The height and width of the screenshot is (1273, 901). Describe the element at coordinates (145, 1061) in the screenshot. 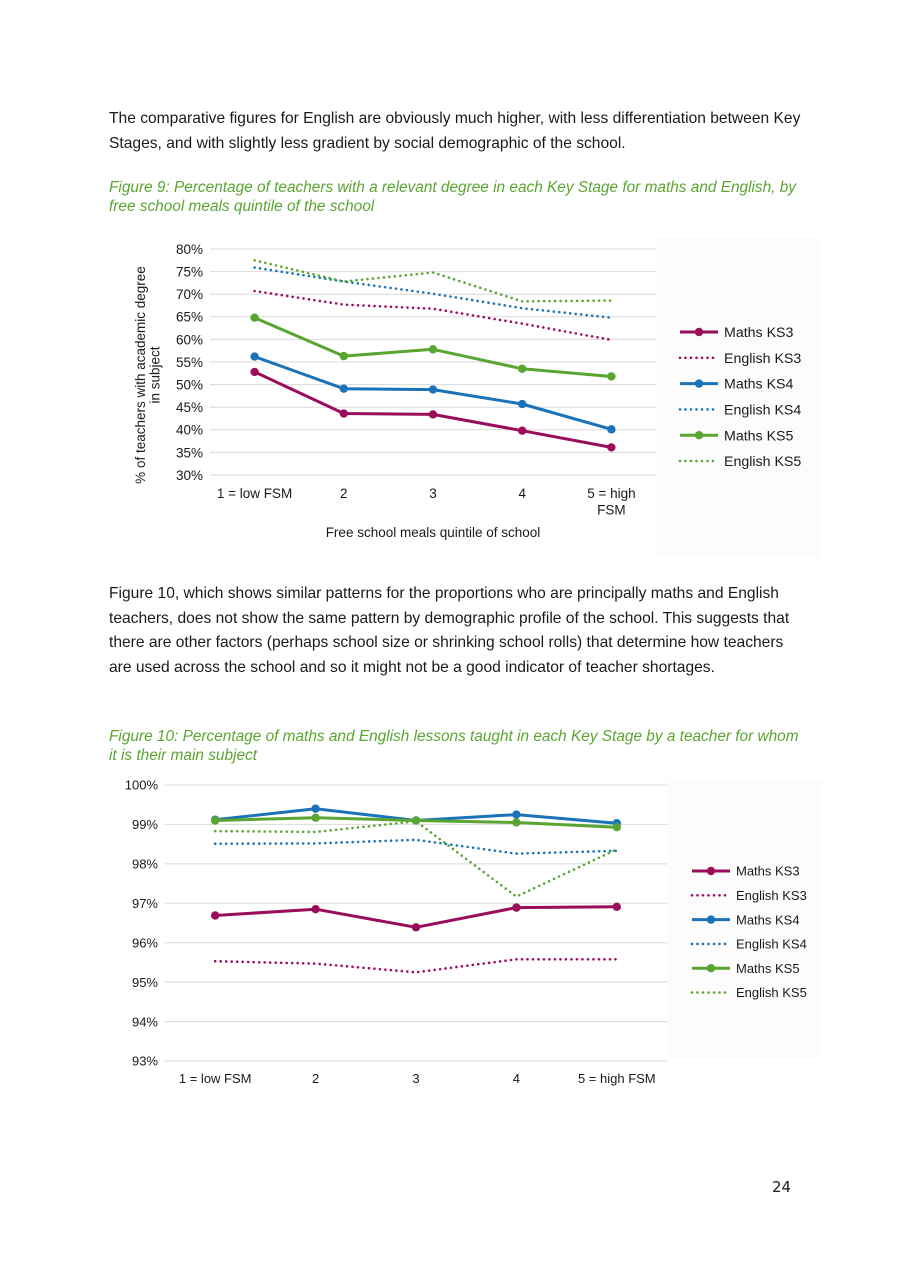

I see `y-tick-label: 93%` at that location.